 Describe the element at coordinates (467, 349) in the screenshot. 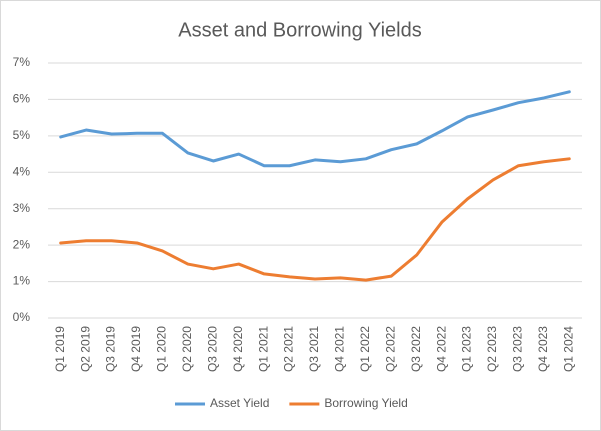

I see `x-tick-label: Q1 2023` at that location.